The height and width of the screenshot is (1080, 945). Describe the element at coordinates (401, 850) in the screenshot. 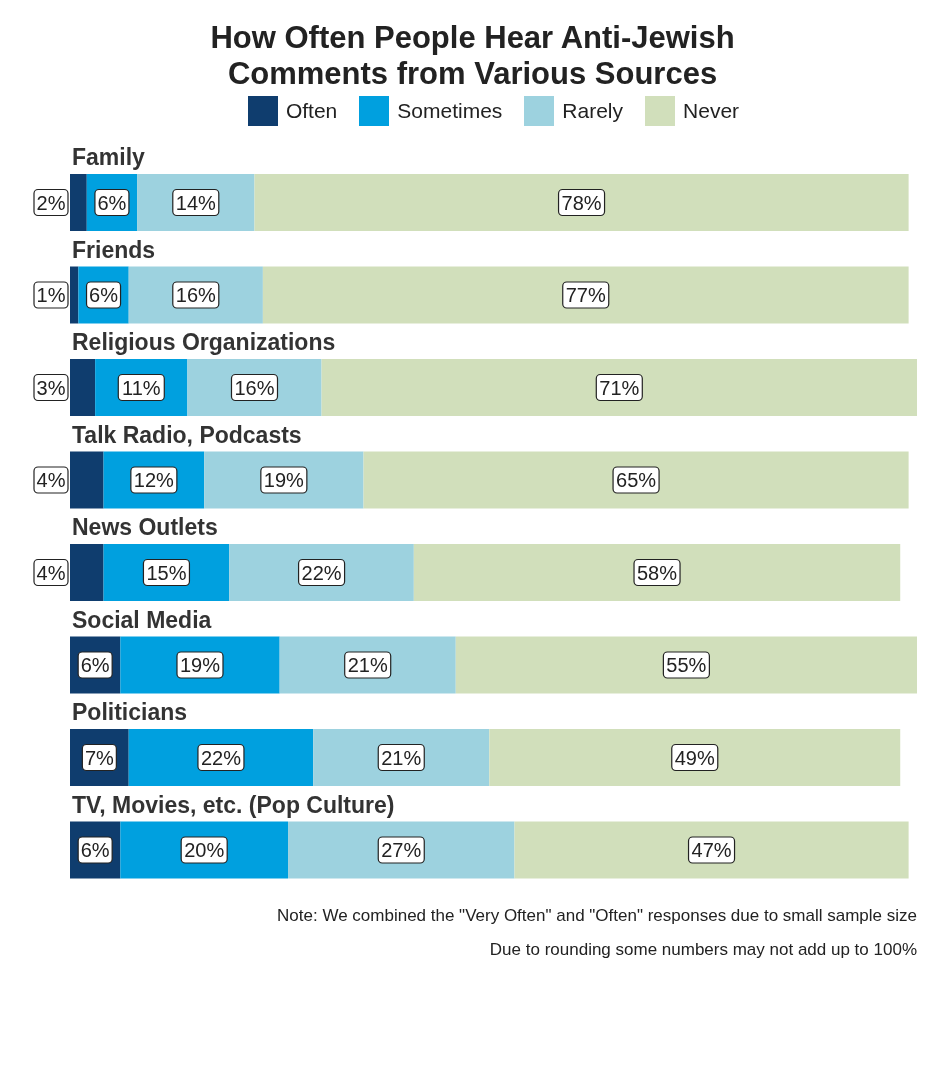

I see `data-label: 27%` at that location.